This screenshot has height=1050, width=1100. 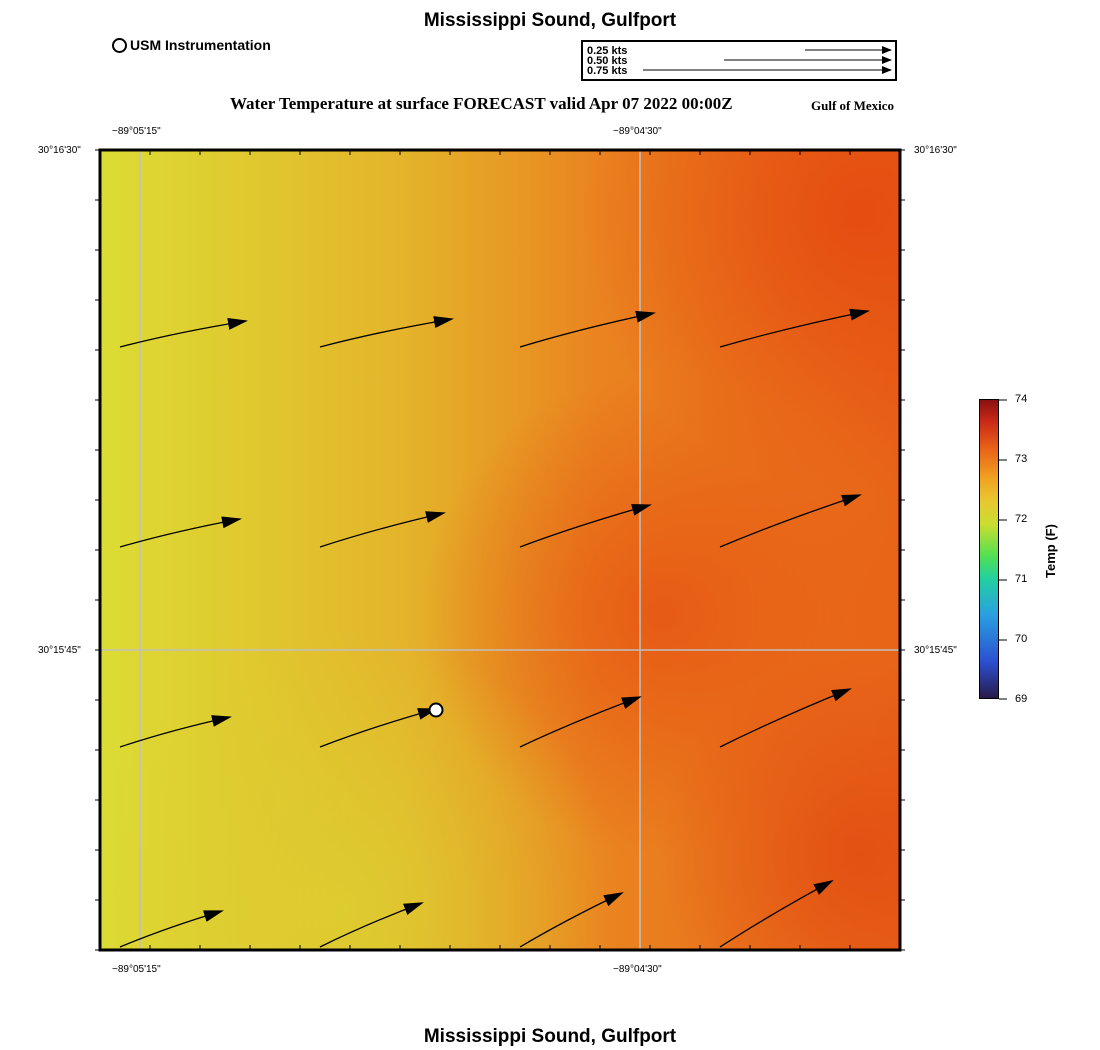 What do you see at coordinates (136, 131) in the screenshot?
I see `lon-label-top-1: −89°05'15"` at bounding box center [136, 131].